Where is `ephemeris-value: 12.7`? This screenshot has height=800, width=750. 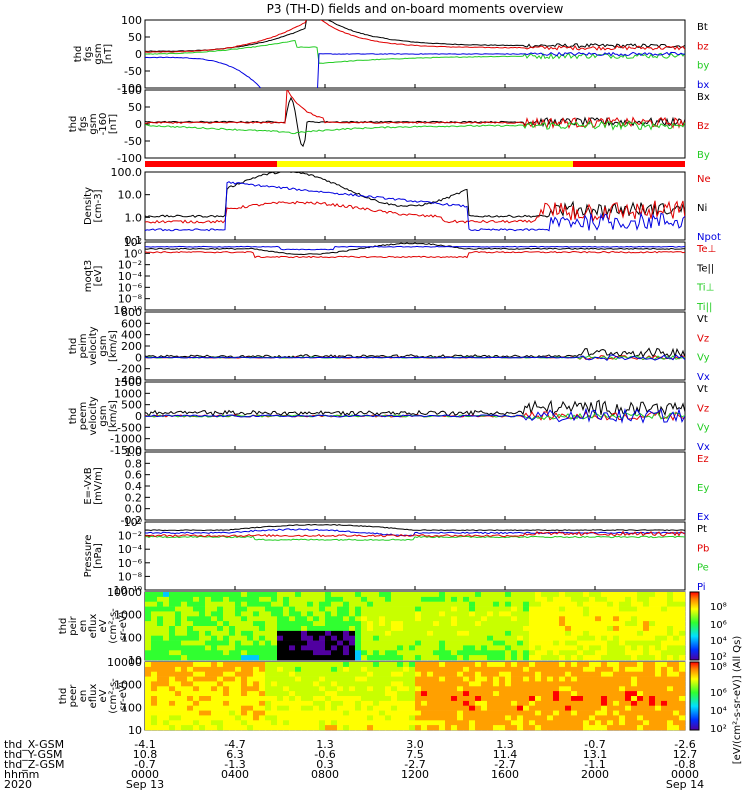
ephemeris-value: 12.7 is located at coordinates (685, 754).